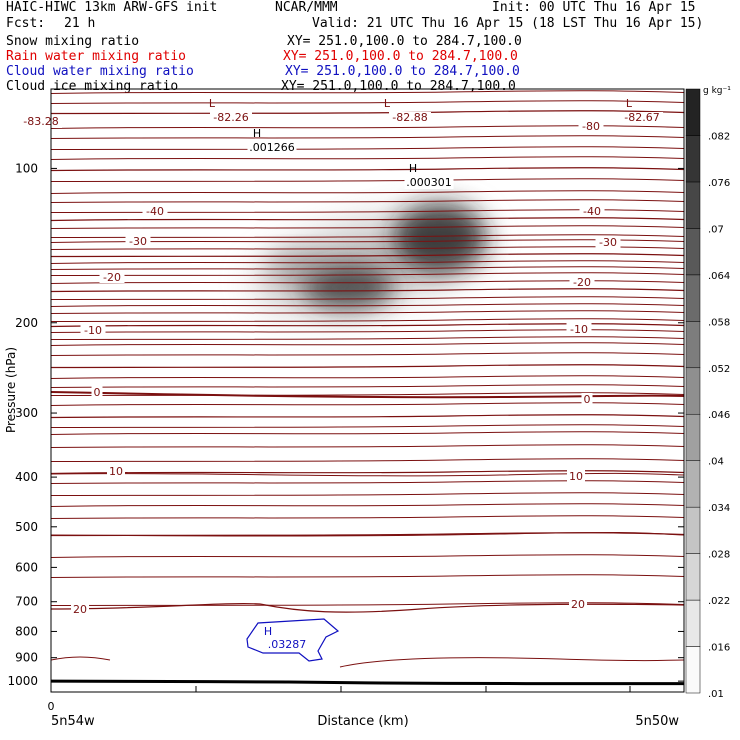 The height and width of the screenshot is (740, 740). Describe the element at coordinates (716, 462) in the screenshot. I see `colorbar-label: .04` at that location.